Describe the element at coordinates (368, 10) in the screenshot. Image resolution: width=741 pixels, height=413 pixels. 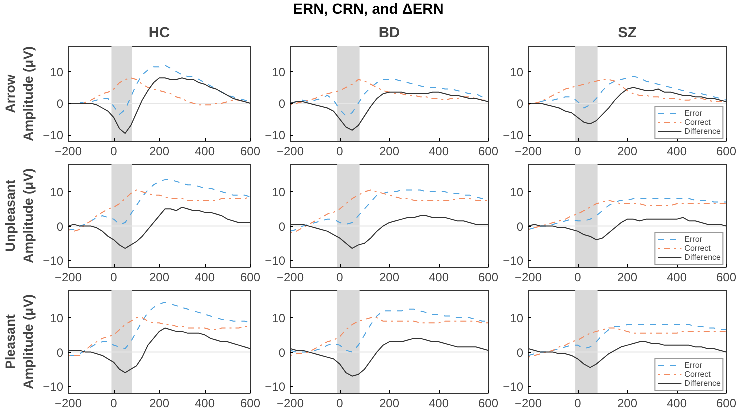
I see `text: ERN, CRN, and ΔERN` at that location.